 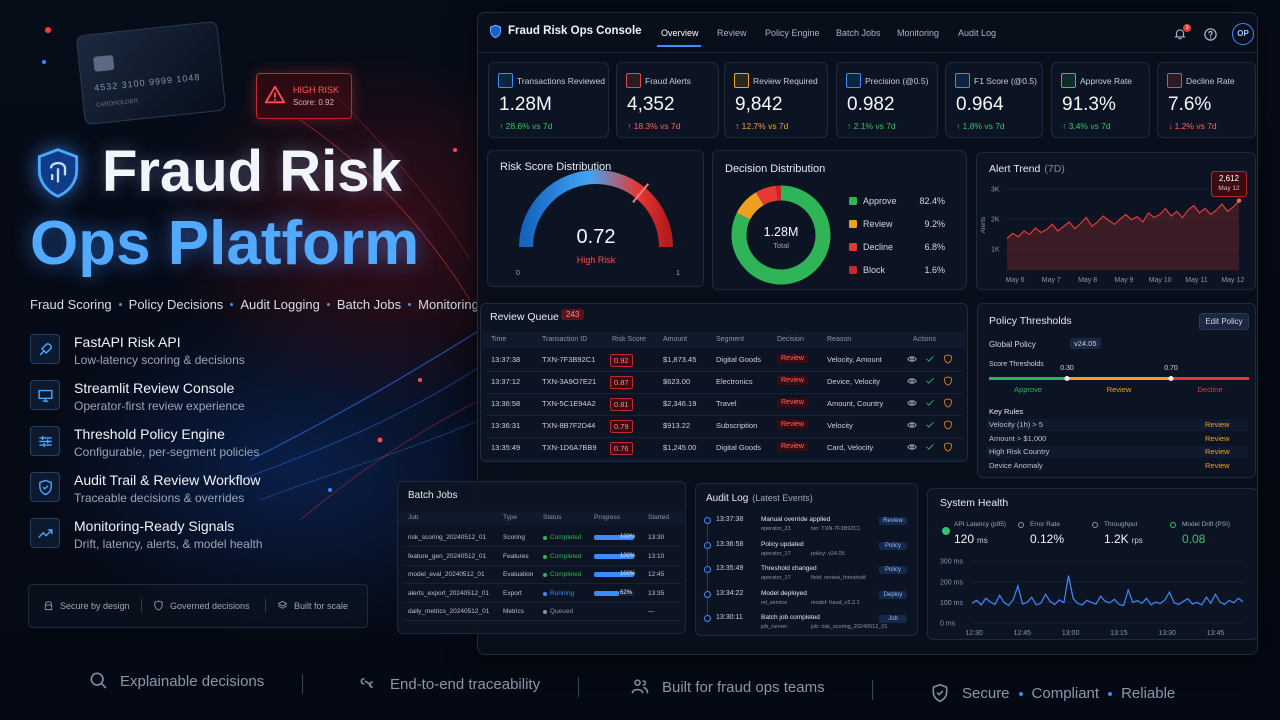 I want to click on line-area, so click(x=1123, y=235).